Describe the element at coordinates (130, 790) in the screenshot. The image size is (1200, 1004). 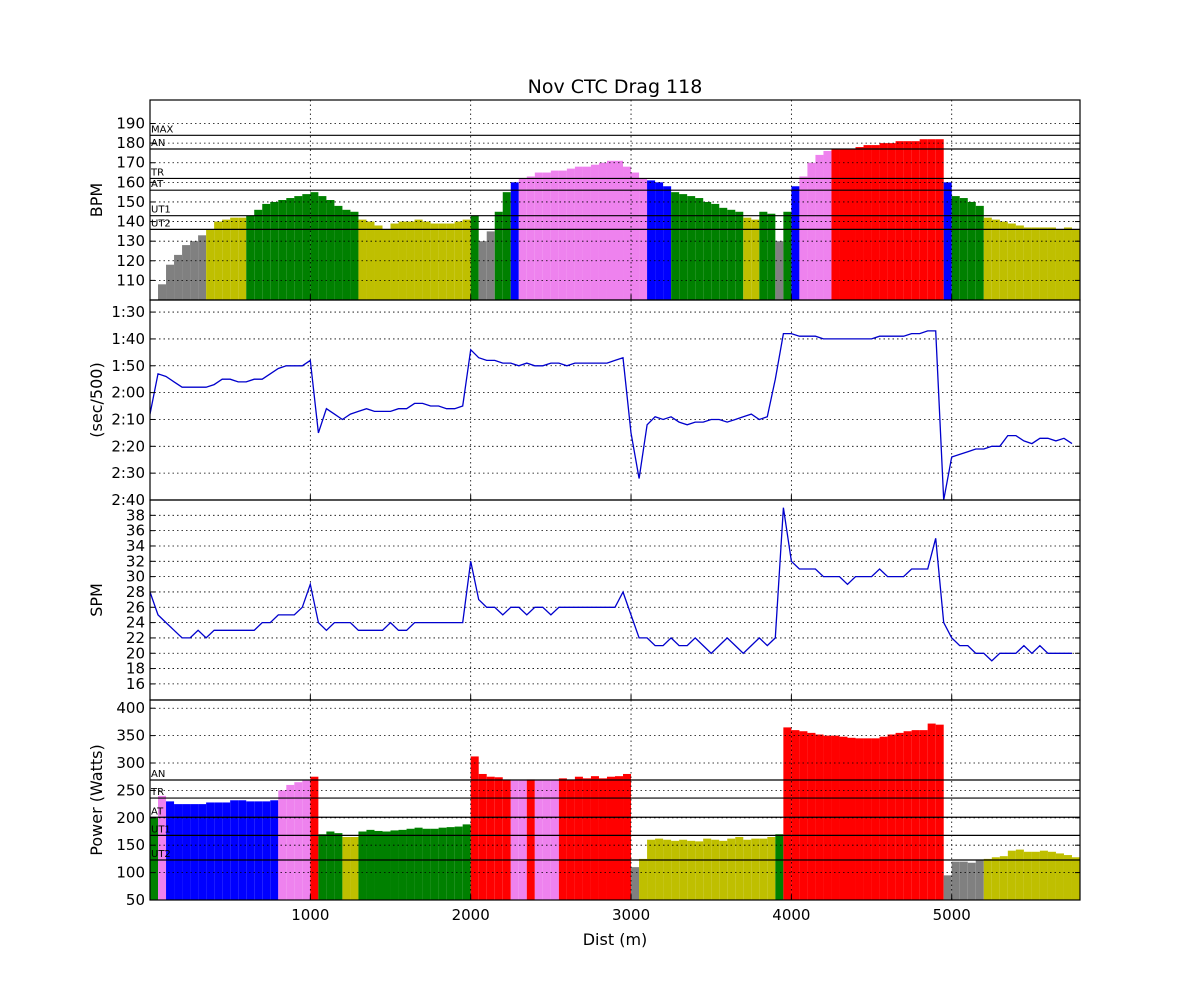
I see `y-tick-label: 250` at that location.